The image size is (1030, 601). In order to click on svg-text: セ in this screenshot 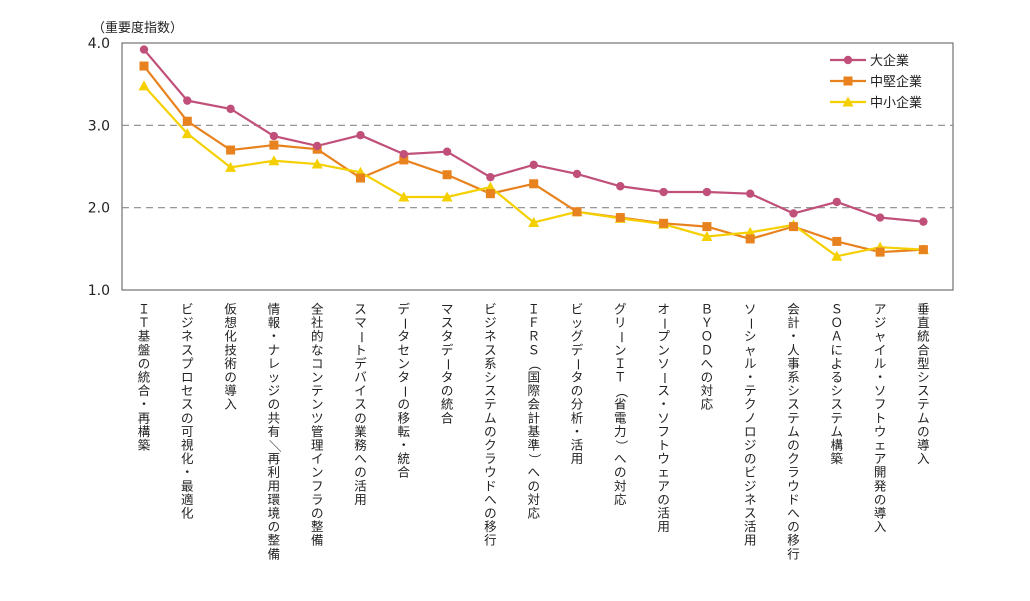, I will do `click(187, 390)`.